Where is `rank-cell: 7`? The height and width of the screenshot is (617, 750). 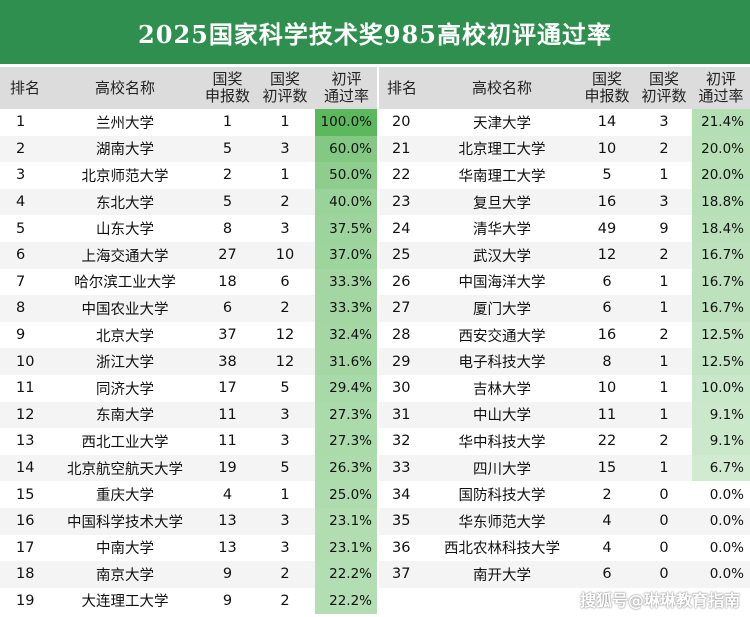
rank-cell: 7 is located at coordinates (21, 281).